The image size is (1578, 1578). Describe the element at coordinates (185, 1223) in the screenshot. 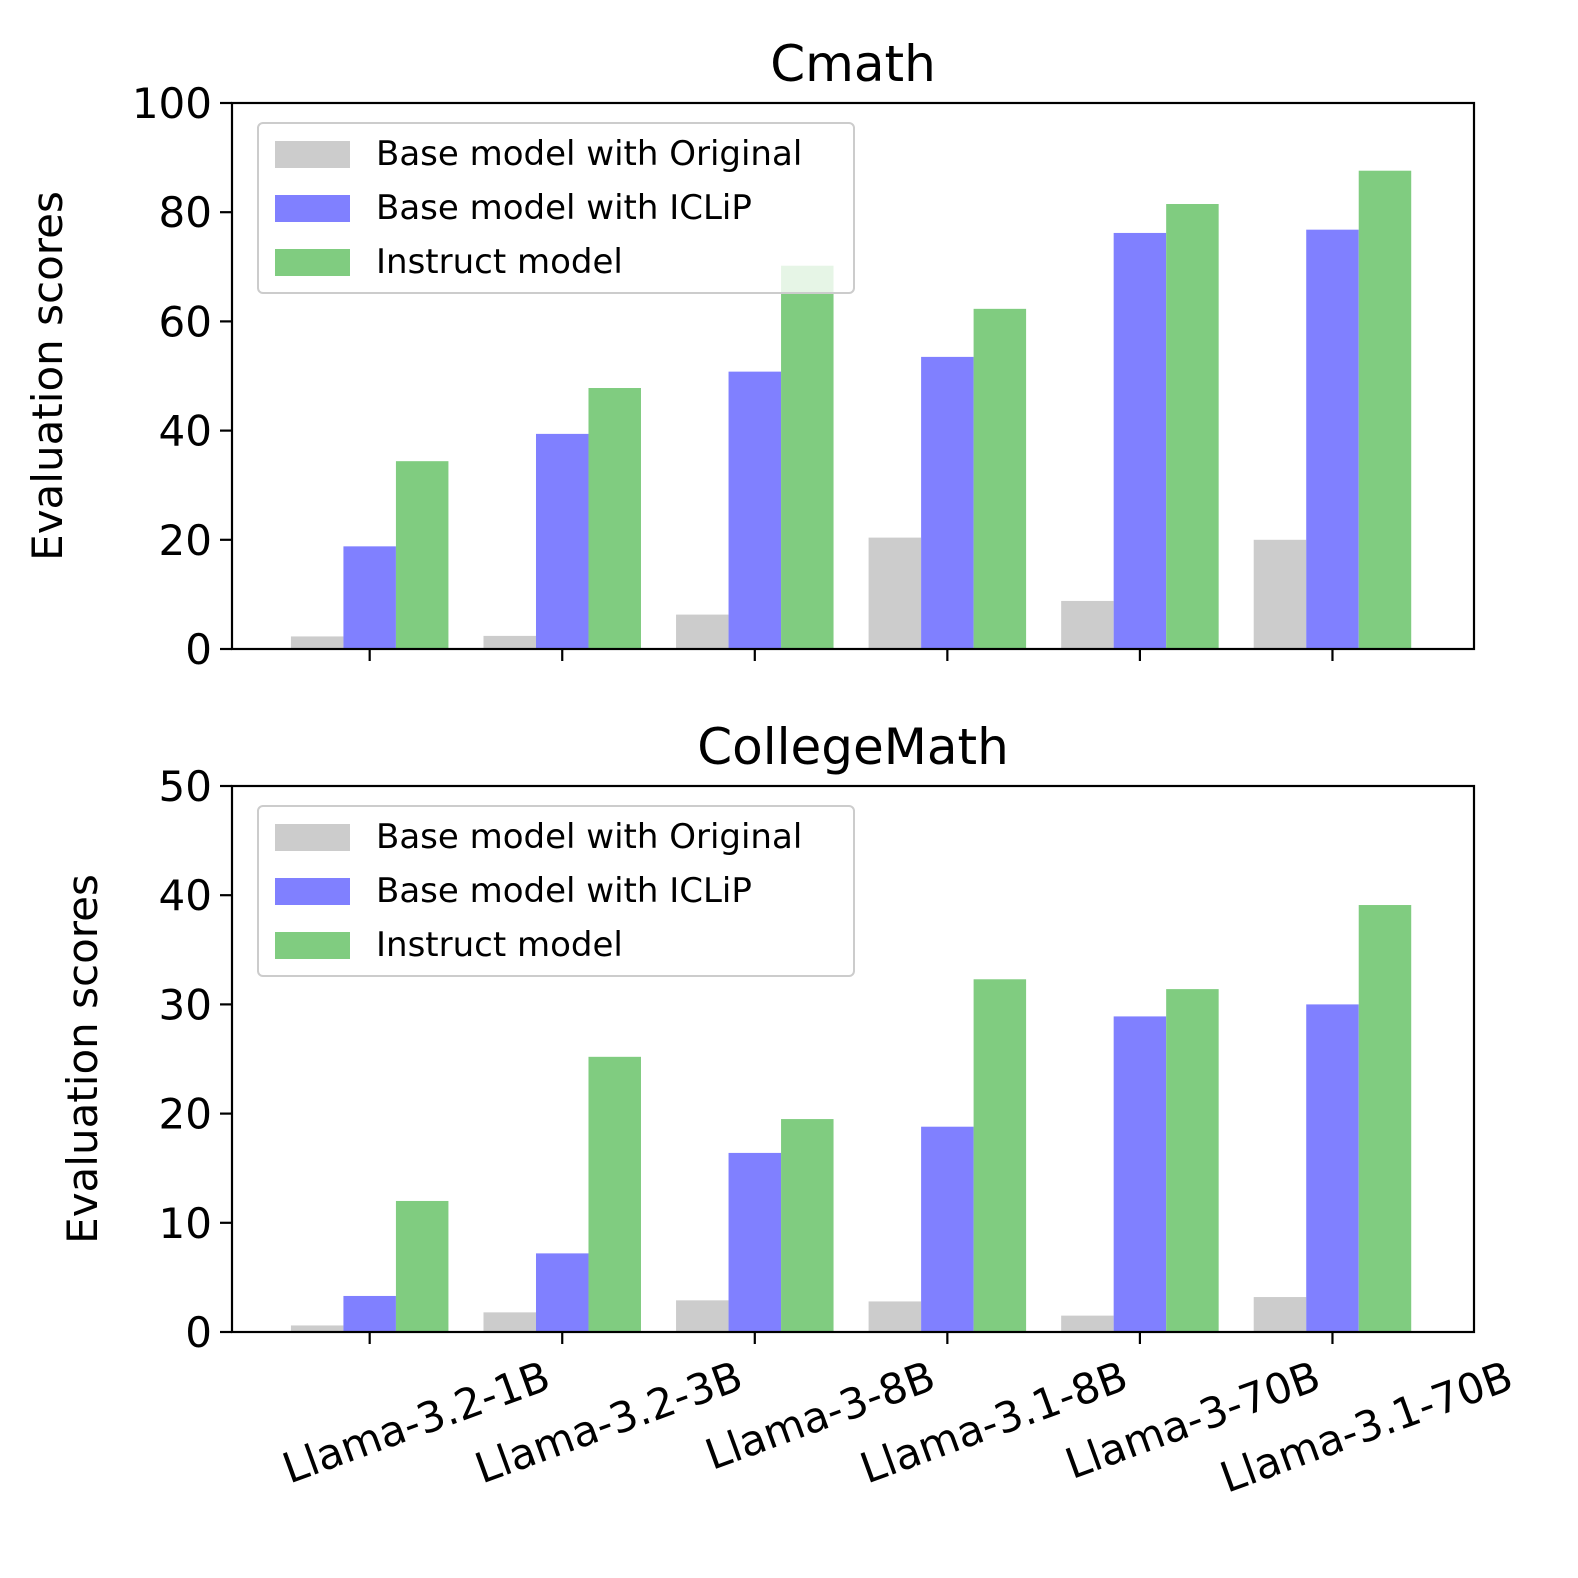

I see `y-tick-label: 10` at that location.